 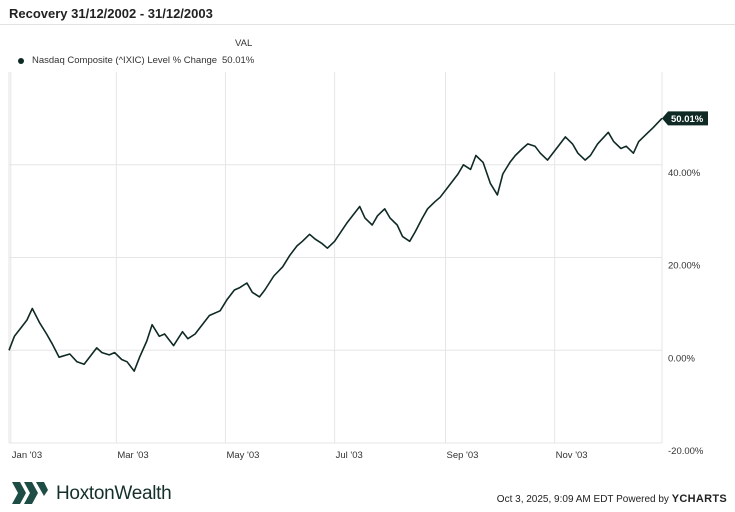 I want to click on legend-series-value: 50.01%, so click(x=238, y=60).